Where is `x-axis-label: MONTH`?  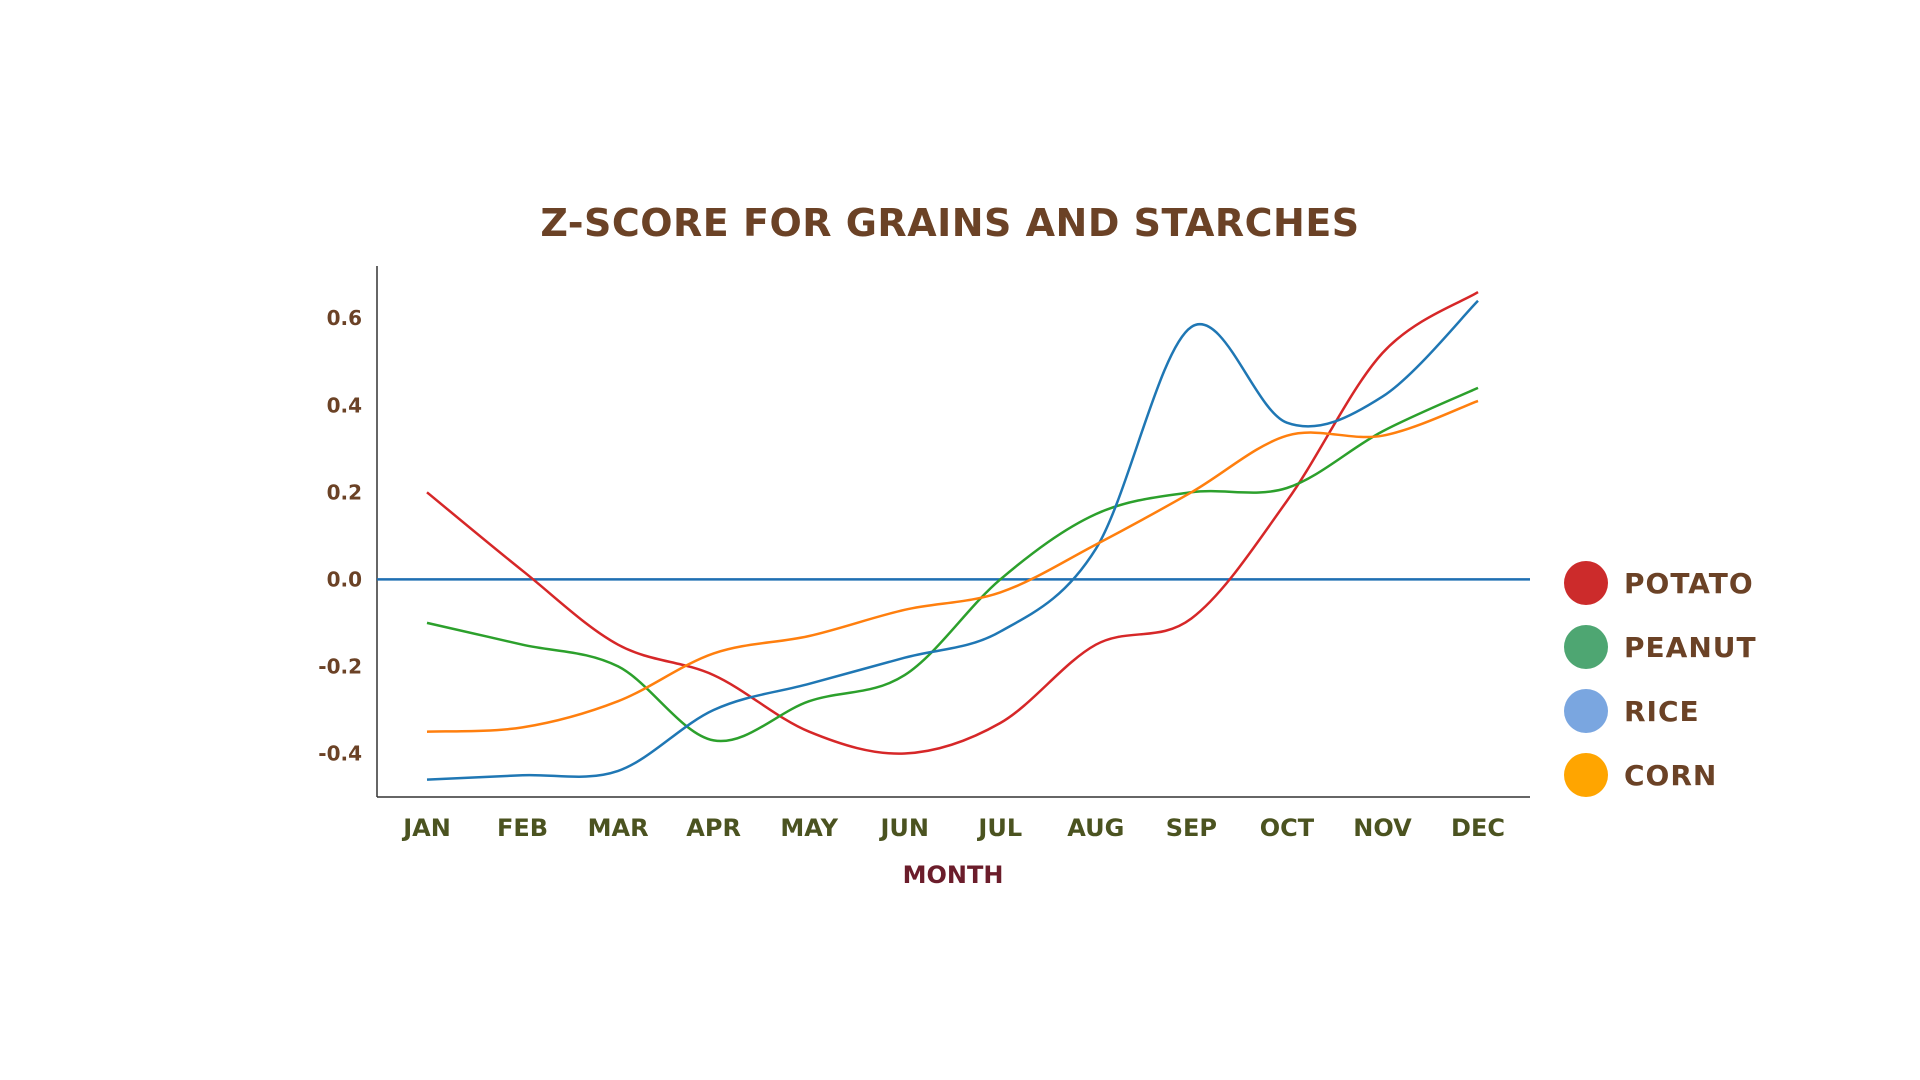
x-axis-label: MONTH is located at coordinates (953, 875).